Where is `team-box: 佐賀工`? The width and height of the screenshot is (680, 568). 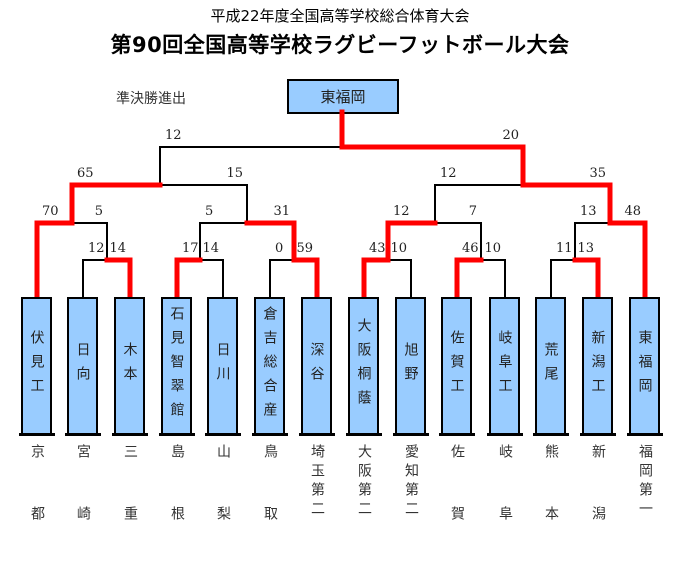 team-box: 佐賀工 is located at coordinates (456, 365).